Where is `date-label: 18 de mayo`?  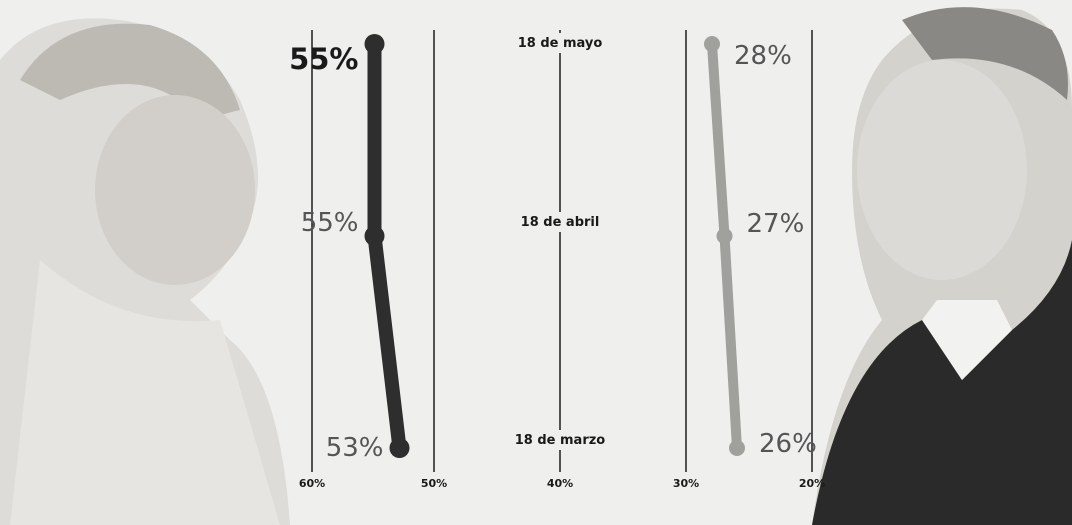 date-label: 18 de mayo is located at coordinates (560, 43).